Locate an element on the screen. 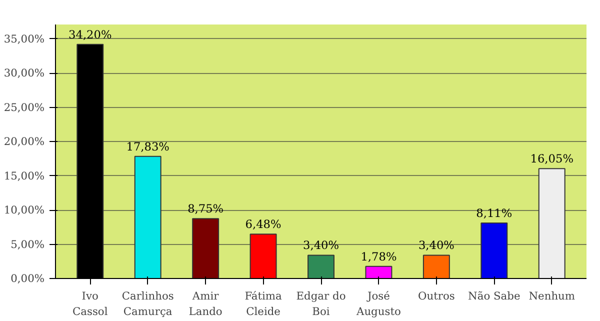  y-tick-label: 25,00% is located at coordinates (24, 107).